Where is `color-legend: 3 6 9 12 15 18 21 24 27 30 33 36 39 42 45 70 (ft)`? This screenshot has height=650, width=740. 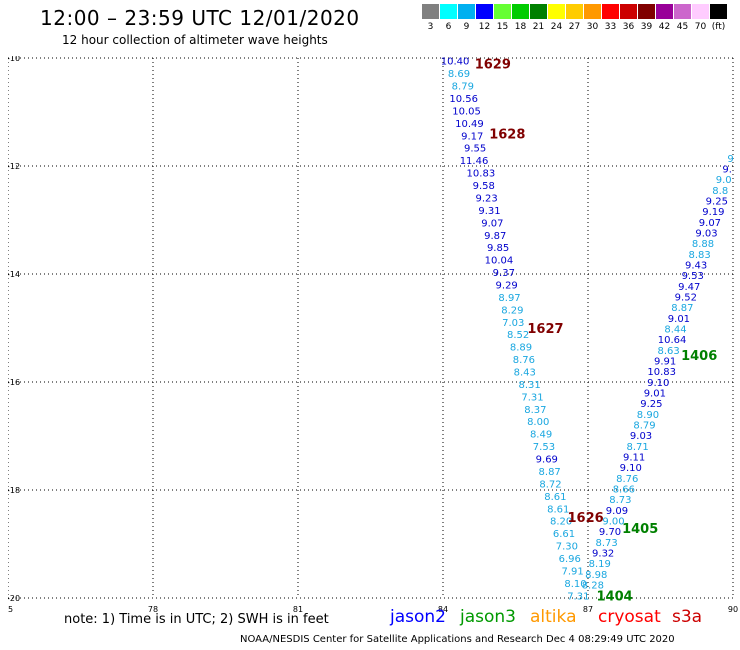 color-legend: 3 6 9 12 15 18 21 24 27 30 33 36 39 42 45 70 (ft) is located at coordinates (575, 19).